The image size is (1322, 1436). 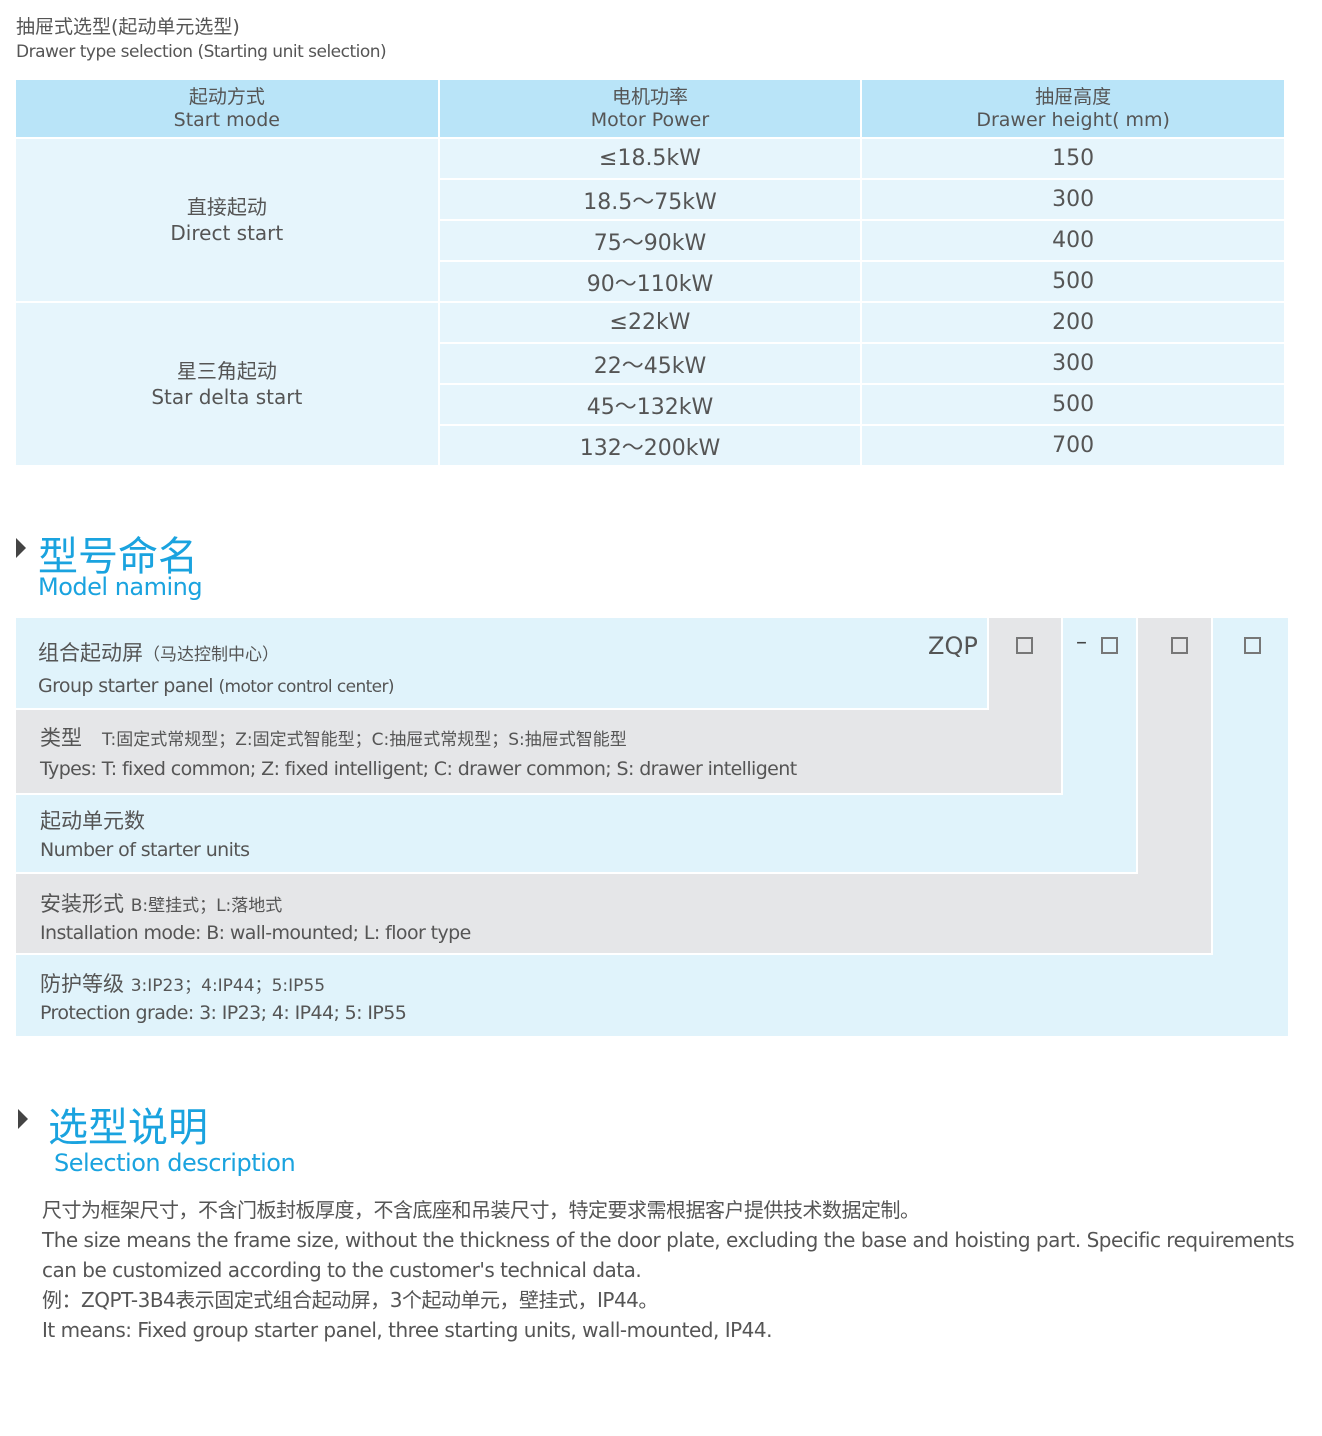 I want to click on table-row: 45～132kW 500, so click(x=650, y=404).